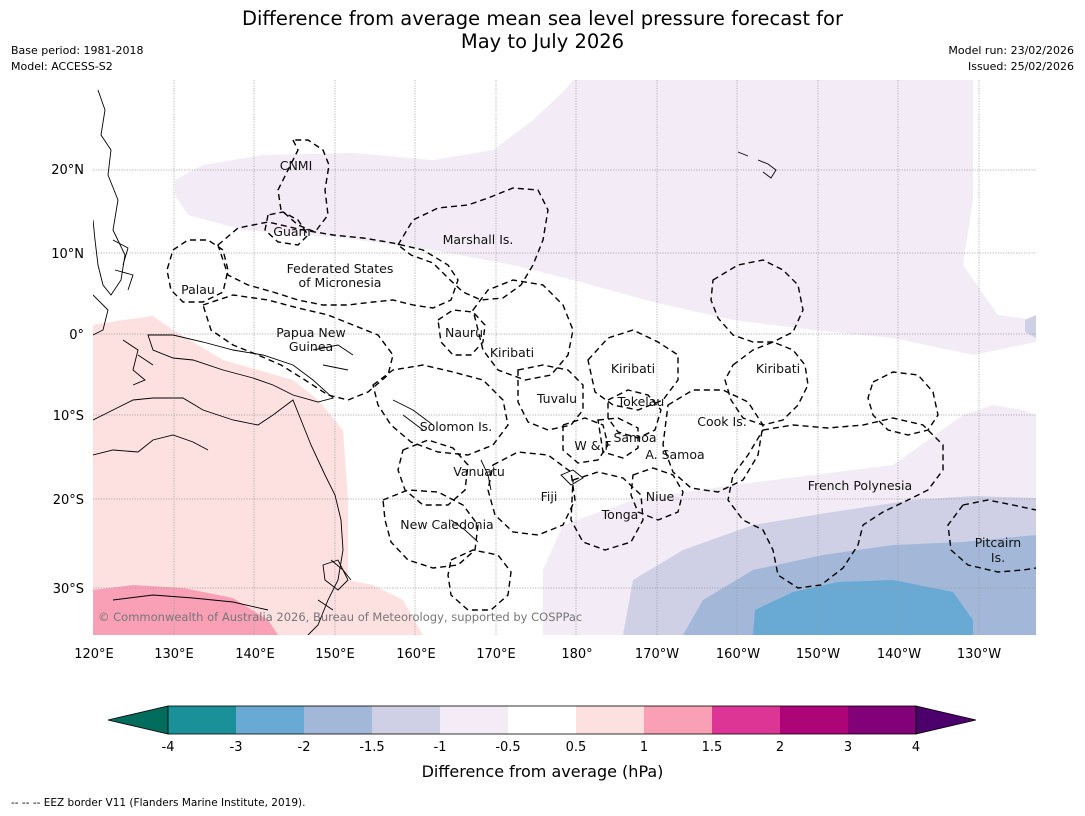 This screenshot has width=1085, height=816. I want to click on label-vanuatu: Vanuatu, so click(479, 471).